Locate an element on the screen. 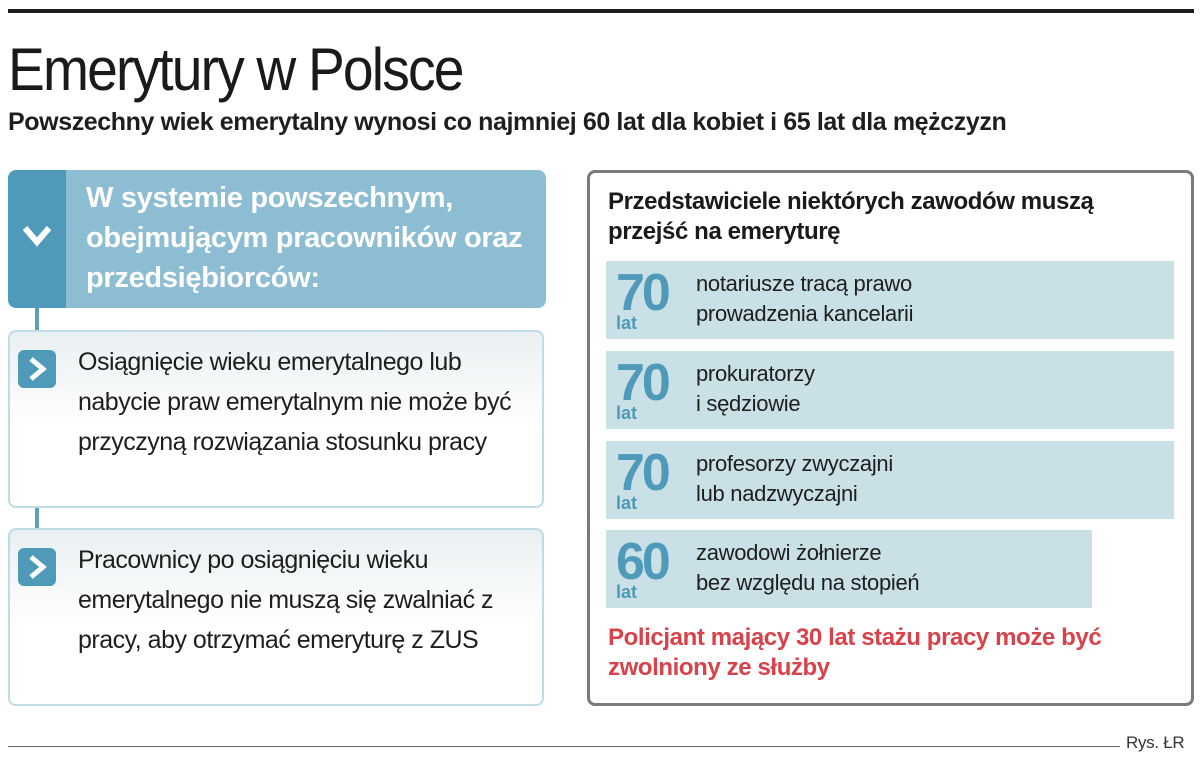 The width and height of the screenshot is (1200, 763). profession-description: prokuratorzy i sędziowie is located at coordinates (755, 389).